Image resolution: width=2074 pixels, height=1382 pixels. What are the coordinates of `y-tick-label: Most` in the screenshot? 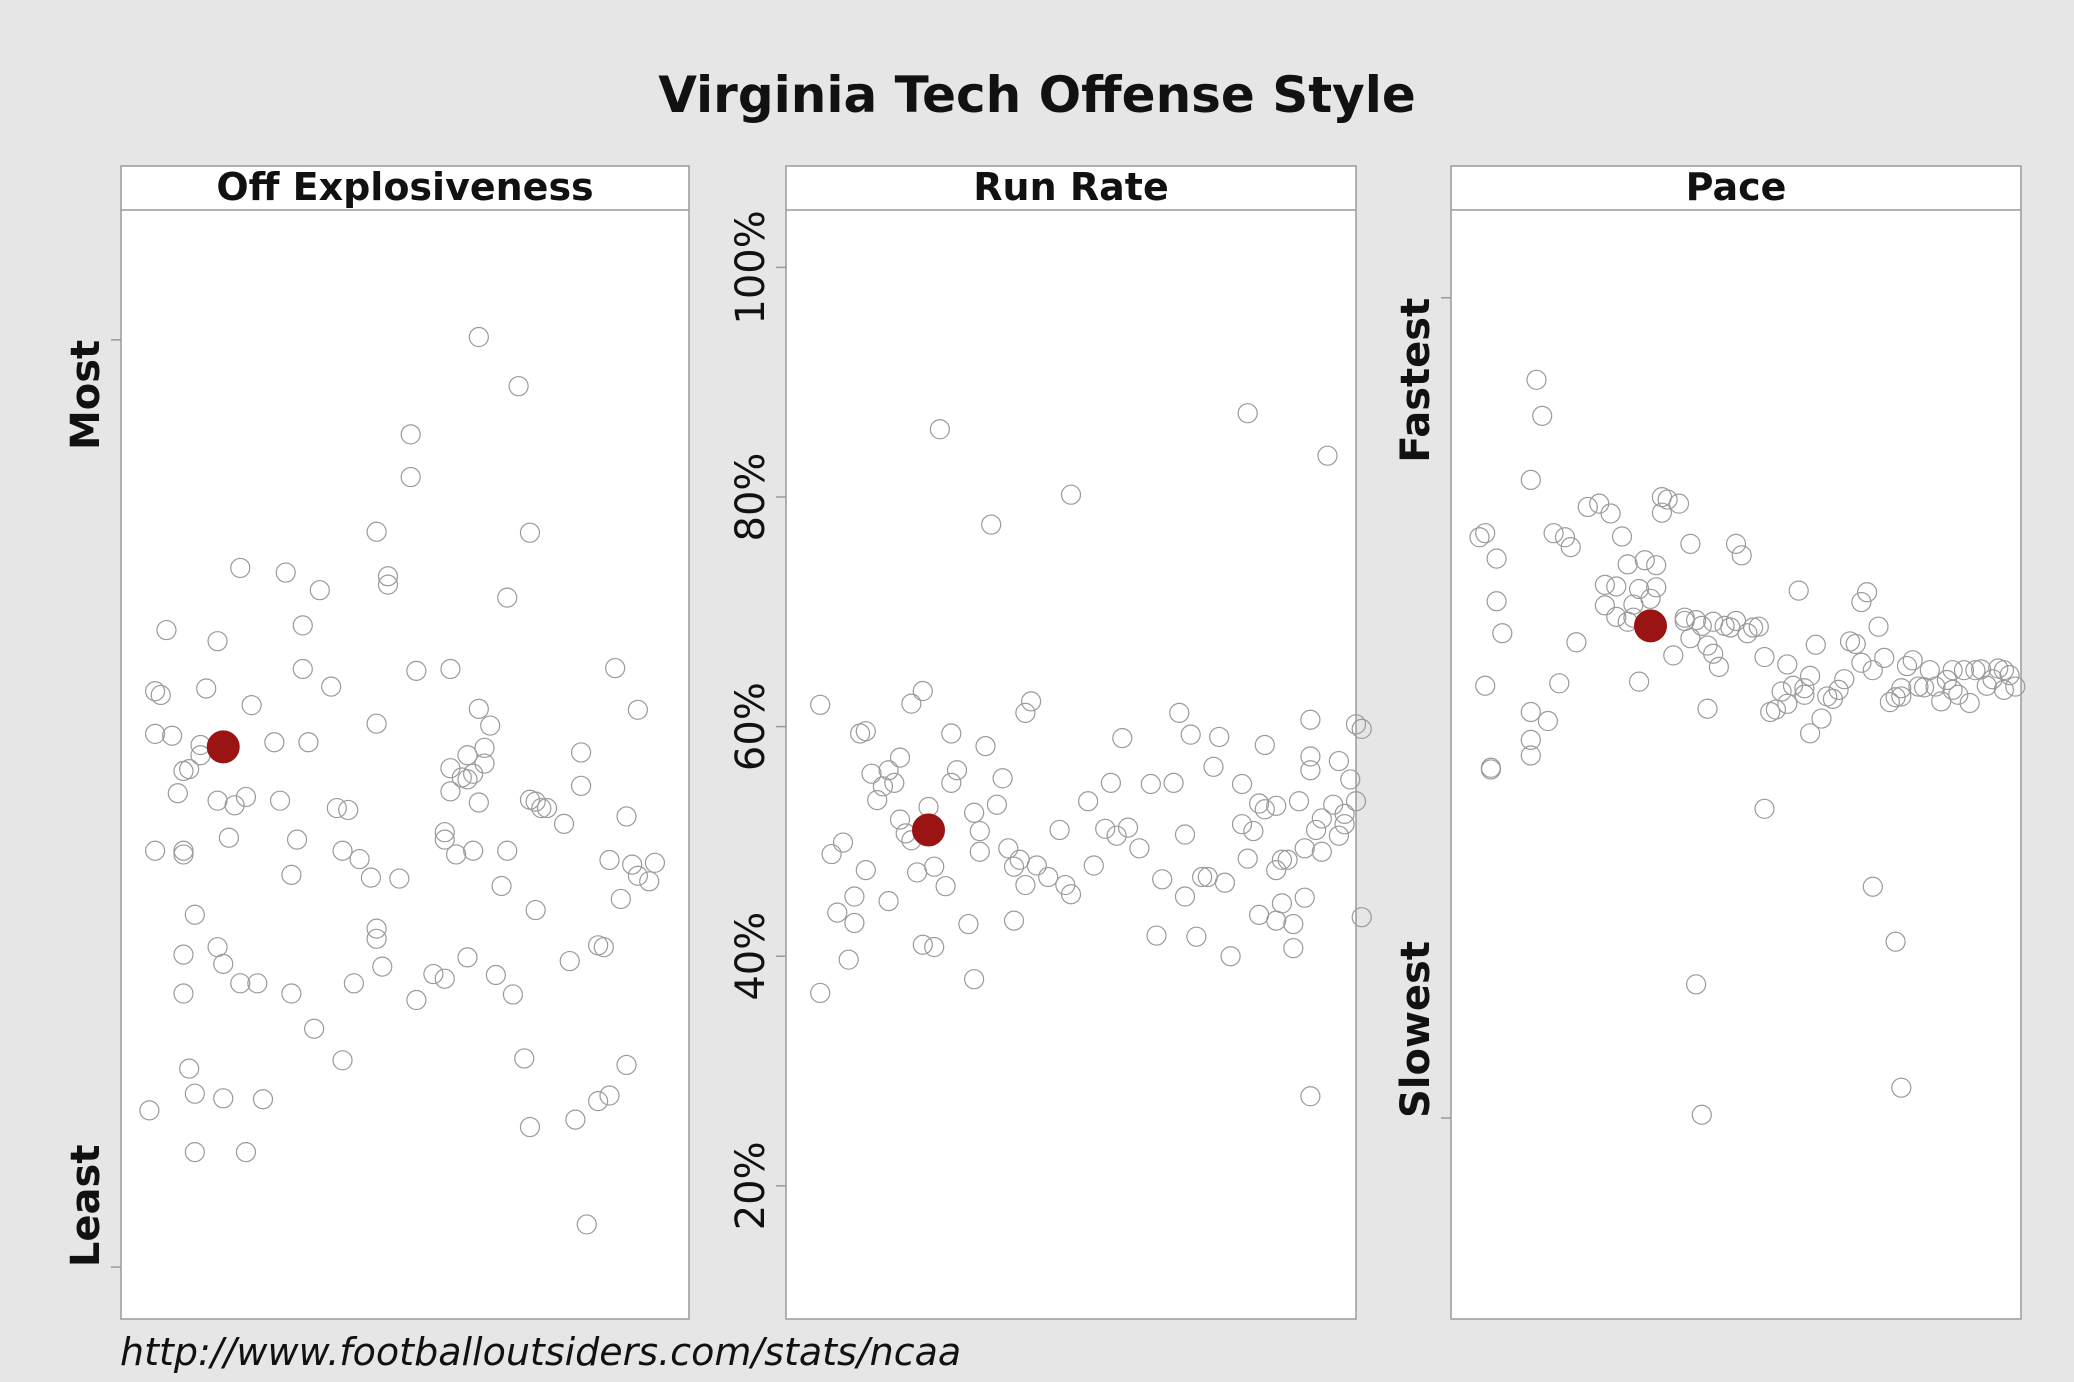 It's located at (86, 395).